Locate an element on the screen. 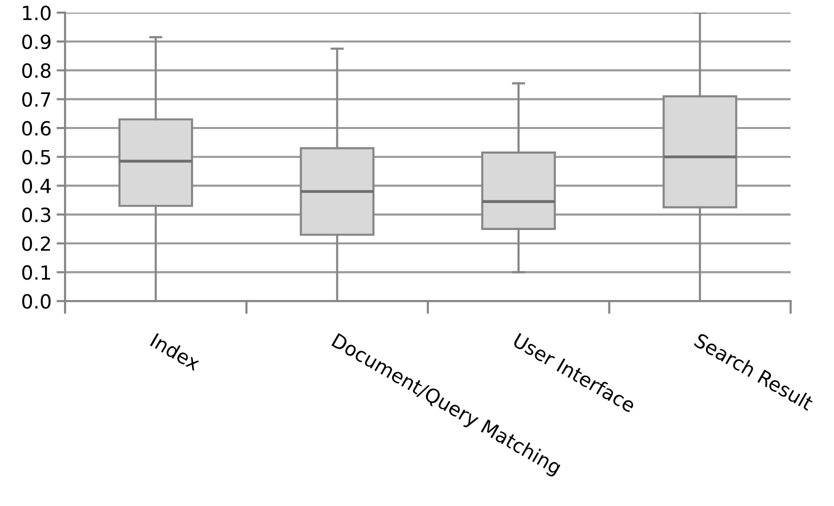 The image size is (834, 506). y-tick-label: 0.1 is located at coordinates (36, 272).